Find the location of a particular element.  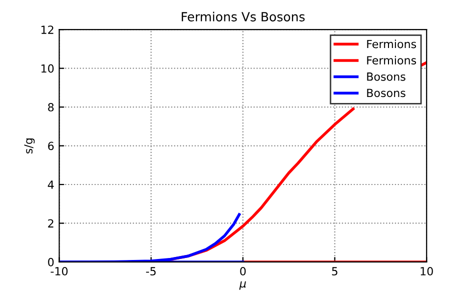

y-tick-label: 6 is located at coordinates (51, 146).